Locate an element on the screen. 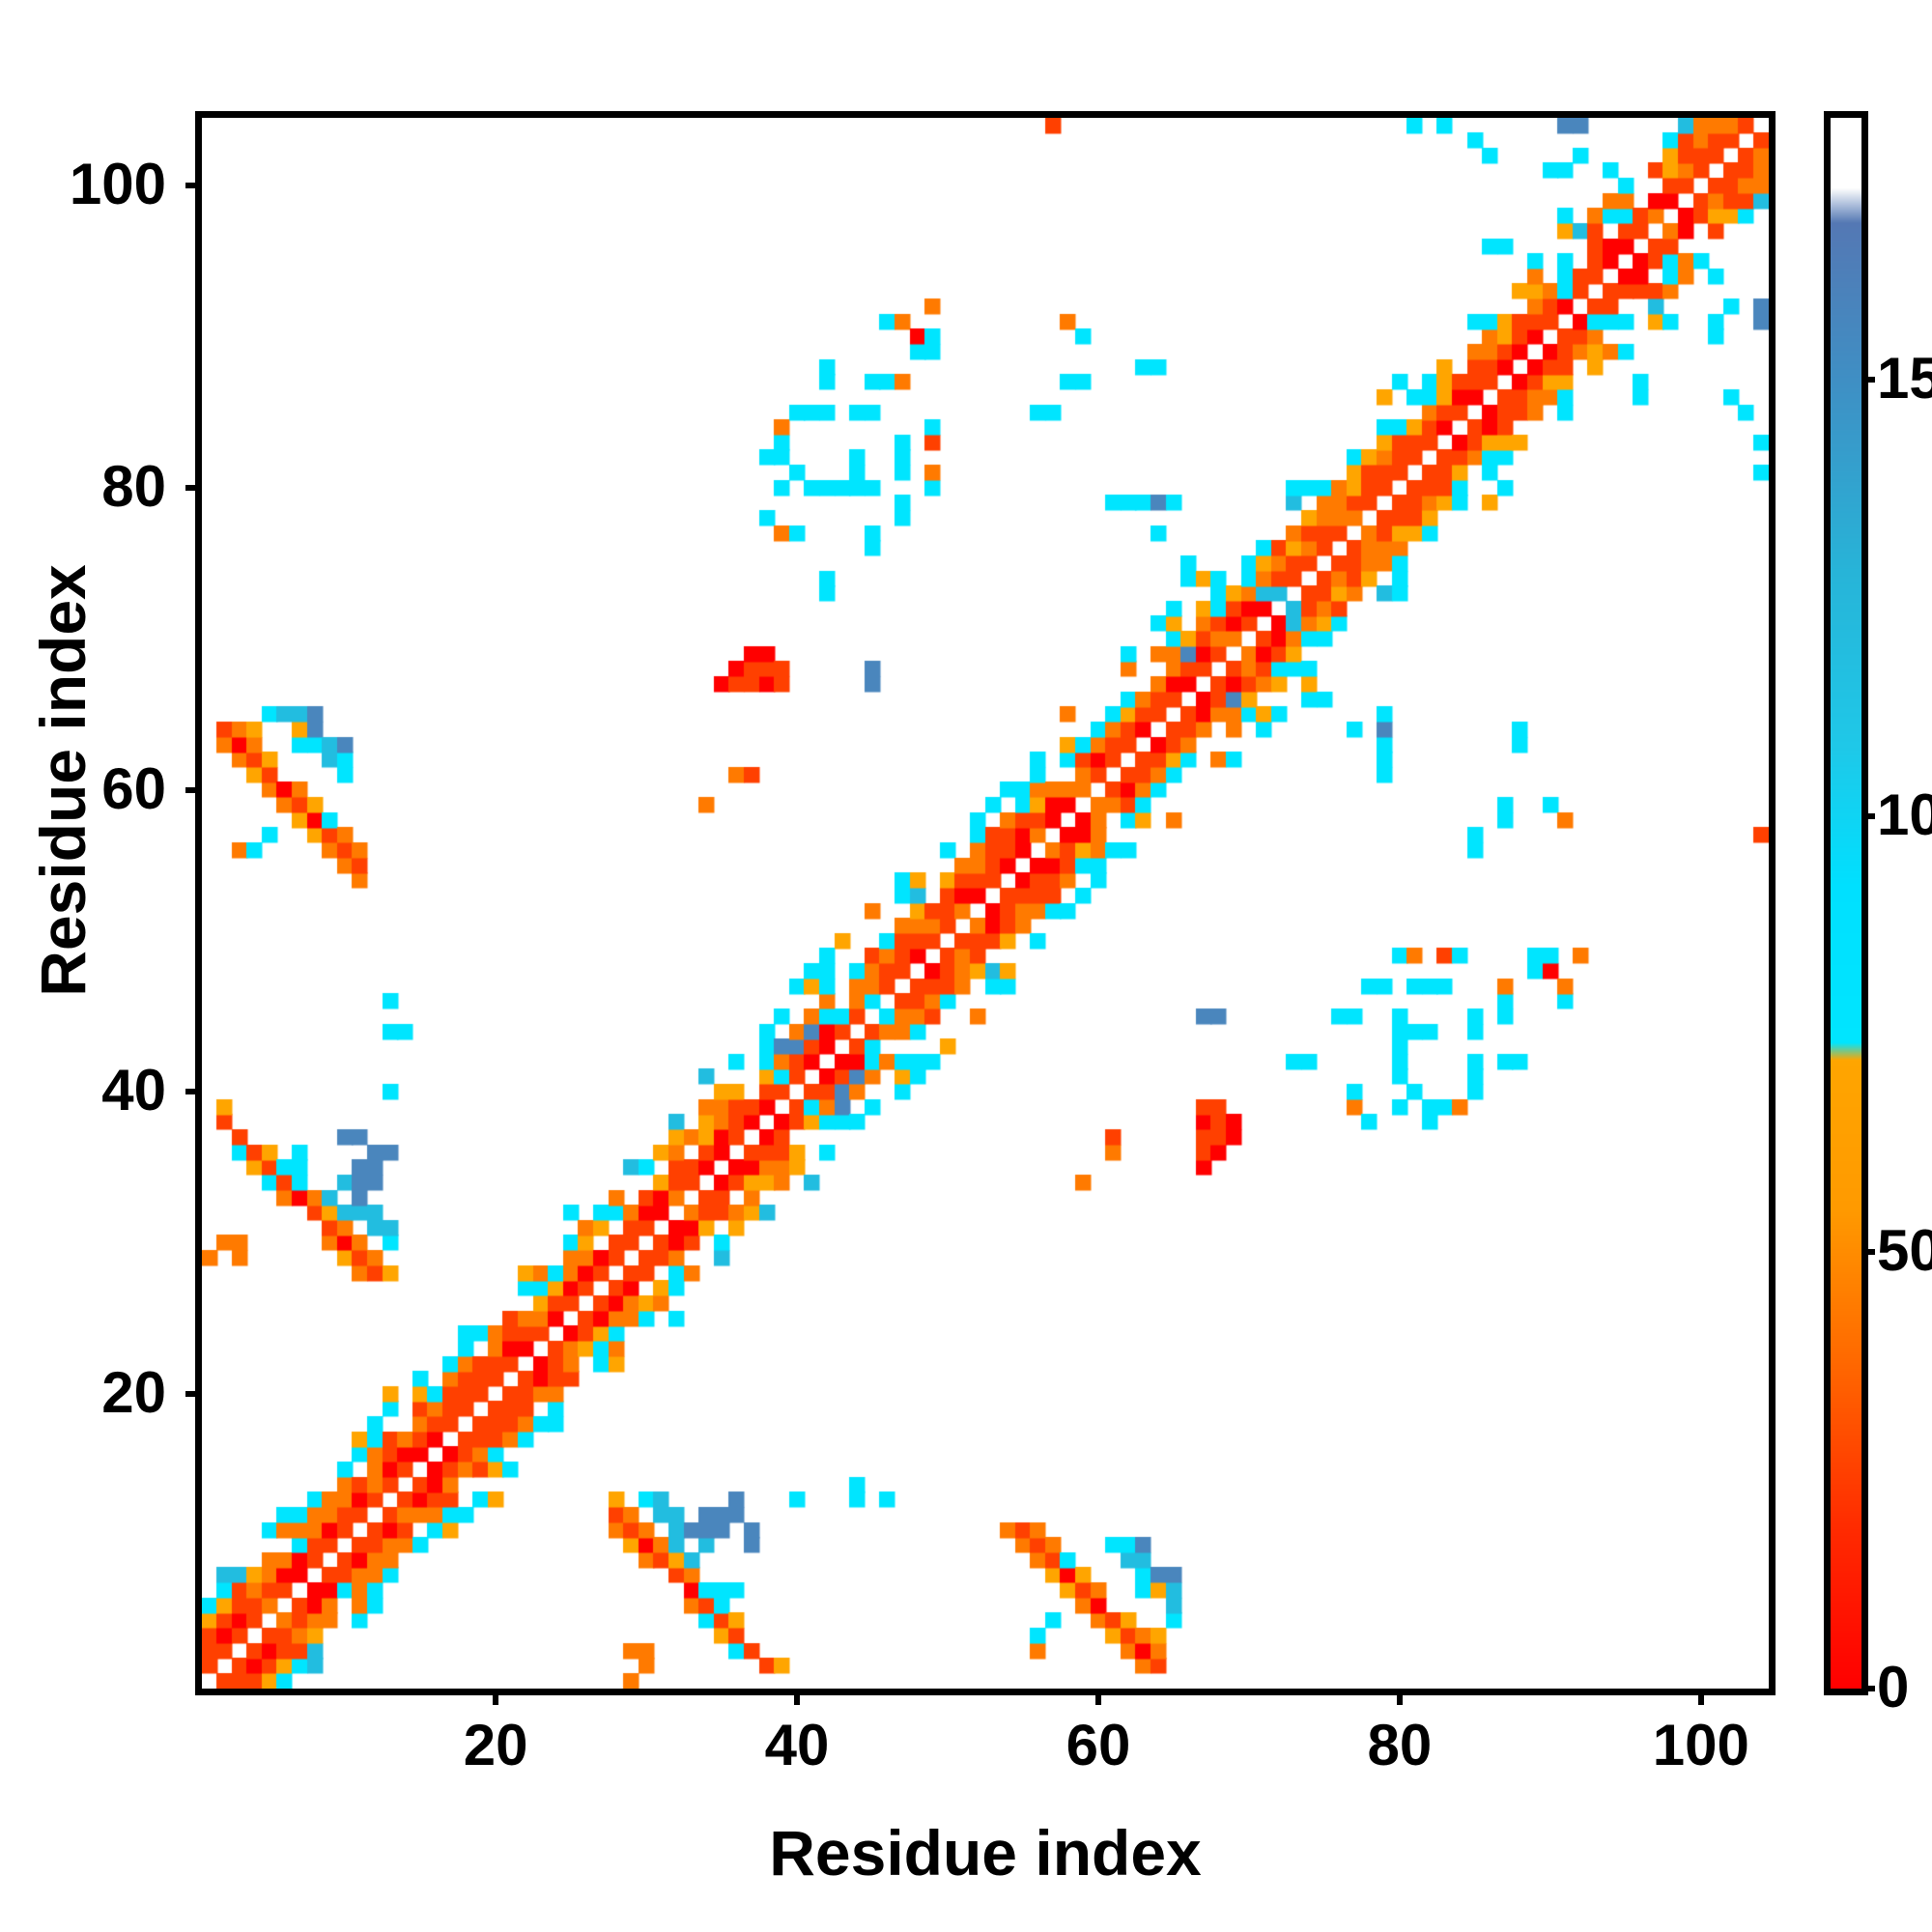  x-tick-label-20: 20 is located at coordinates (495, 1745).